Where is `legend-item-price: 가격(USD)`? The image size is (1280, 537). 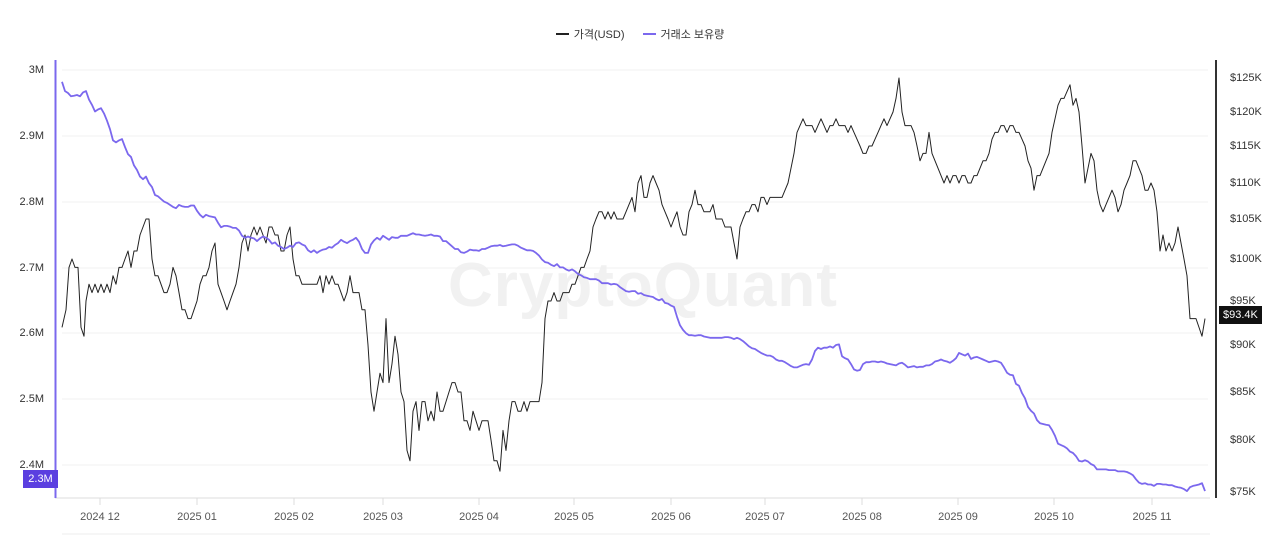
legend-item-price: 가격(USD) is located at coordinates (590, 34).